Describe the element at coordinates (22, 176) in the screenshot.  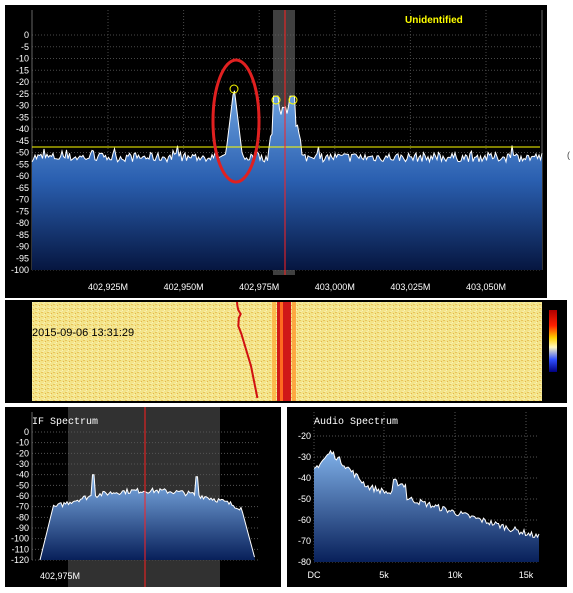
I see `y-tick-label: -60` at that location.